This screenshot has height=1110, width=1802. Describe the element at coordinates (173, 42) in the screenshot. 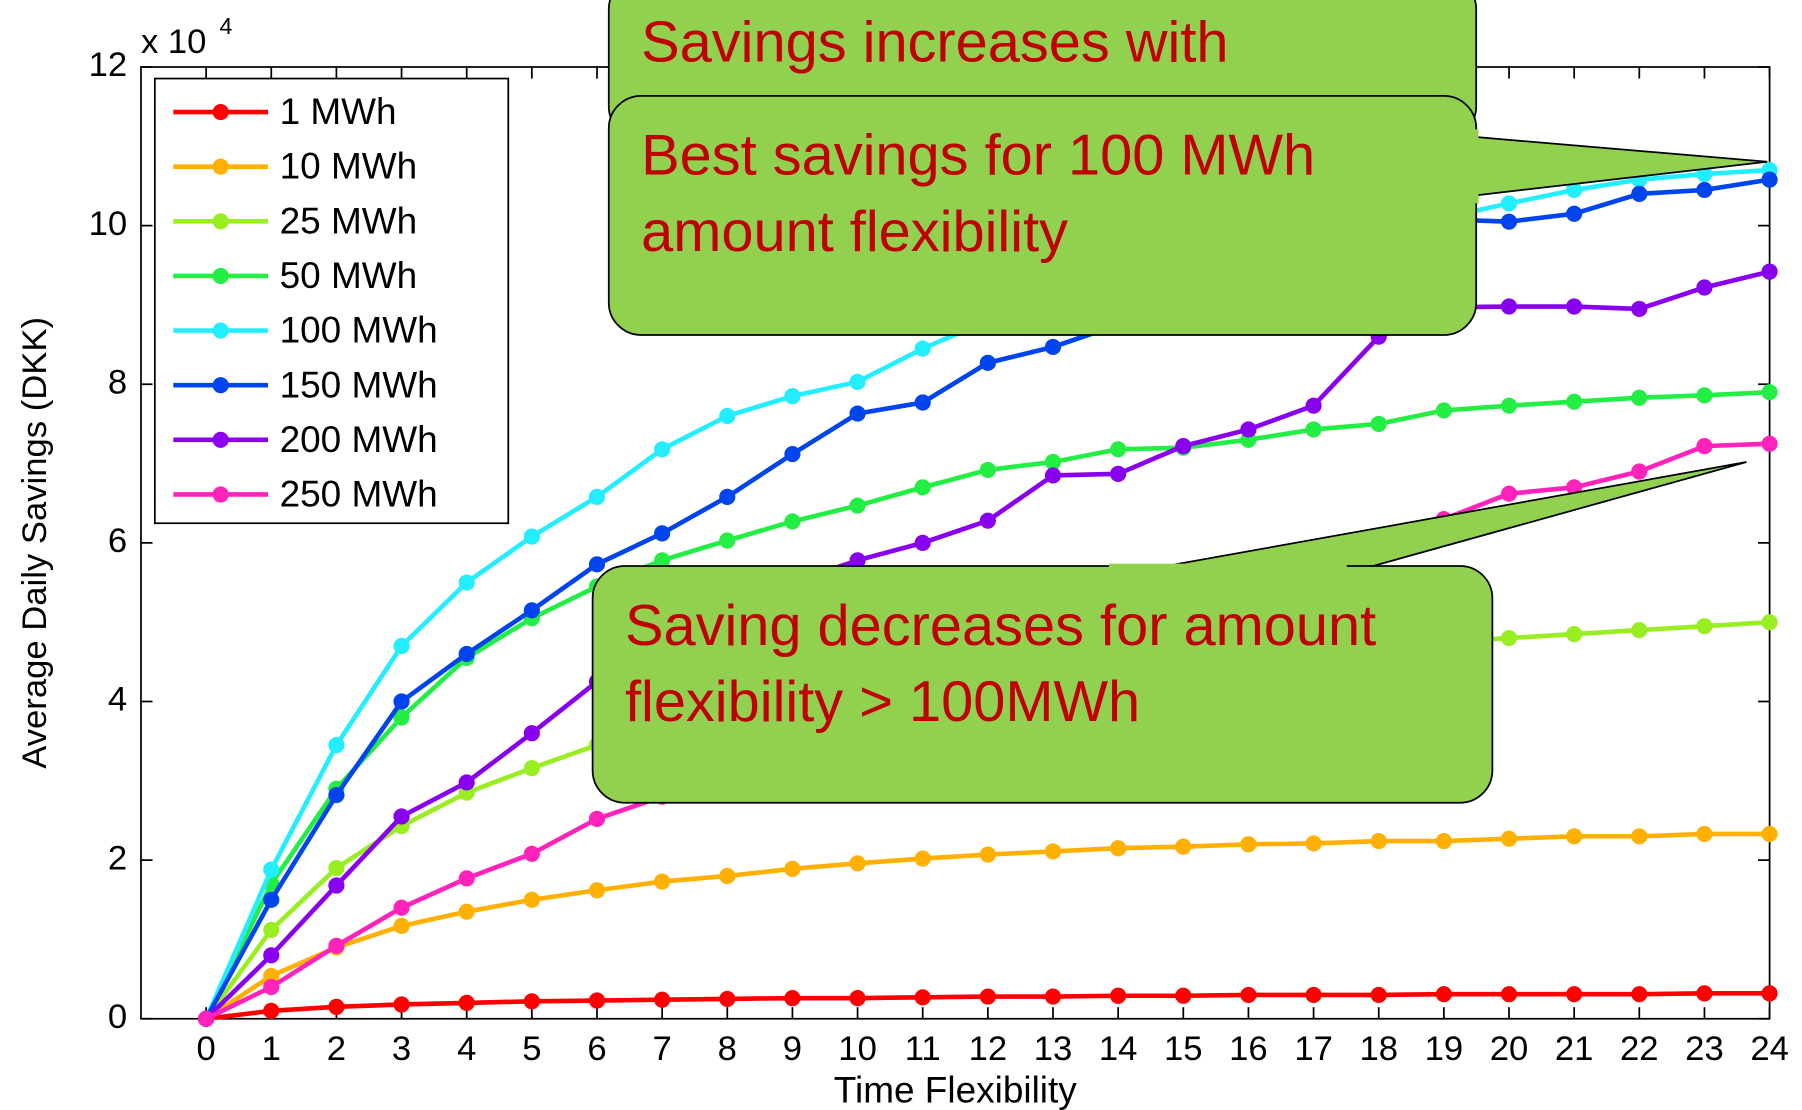

I see `y-multiplier: x 10` at that location.